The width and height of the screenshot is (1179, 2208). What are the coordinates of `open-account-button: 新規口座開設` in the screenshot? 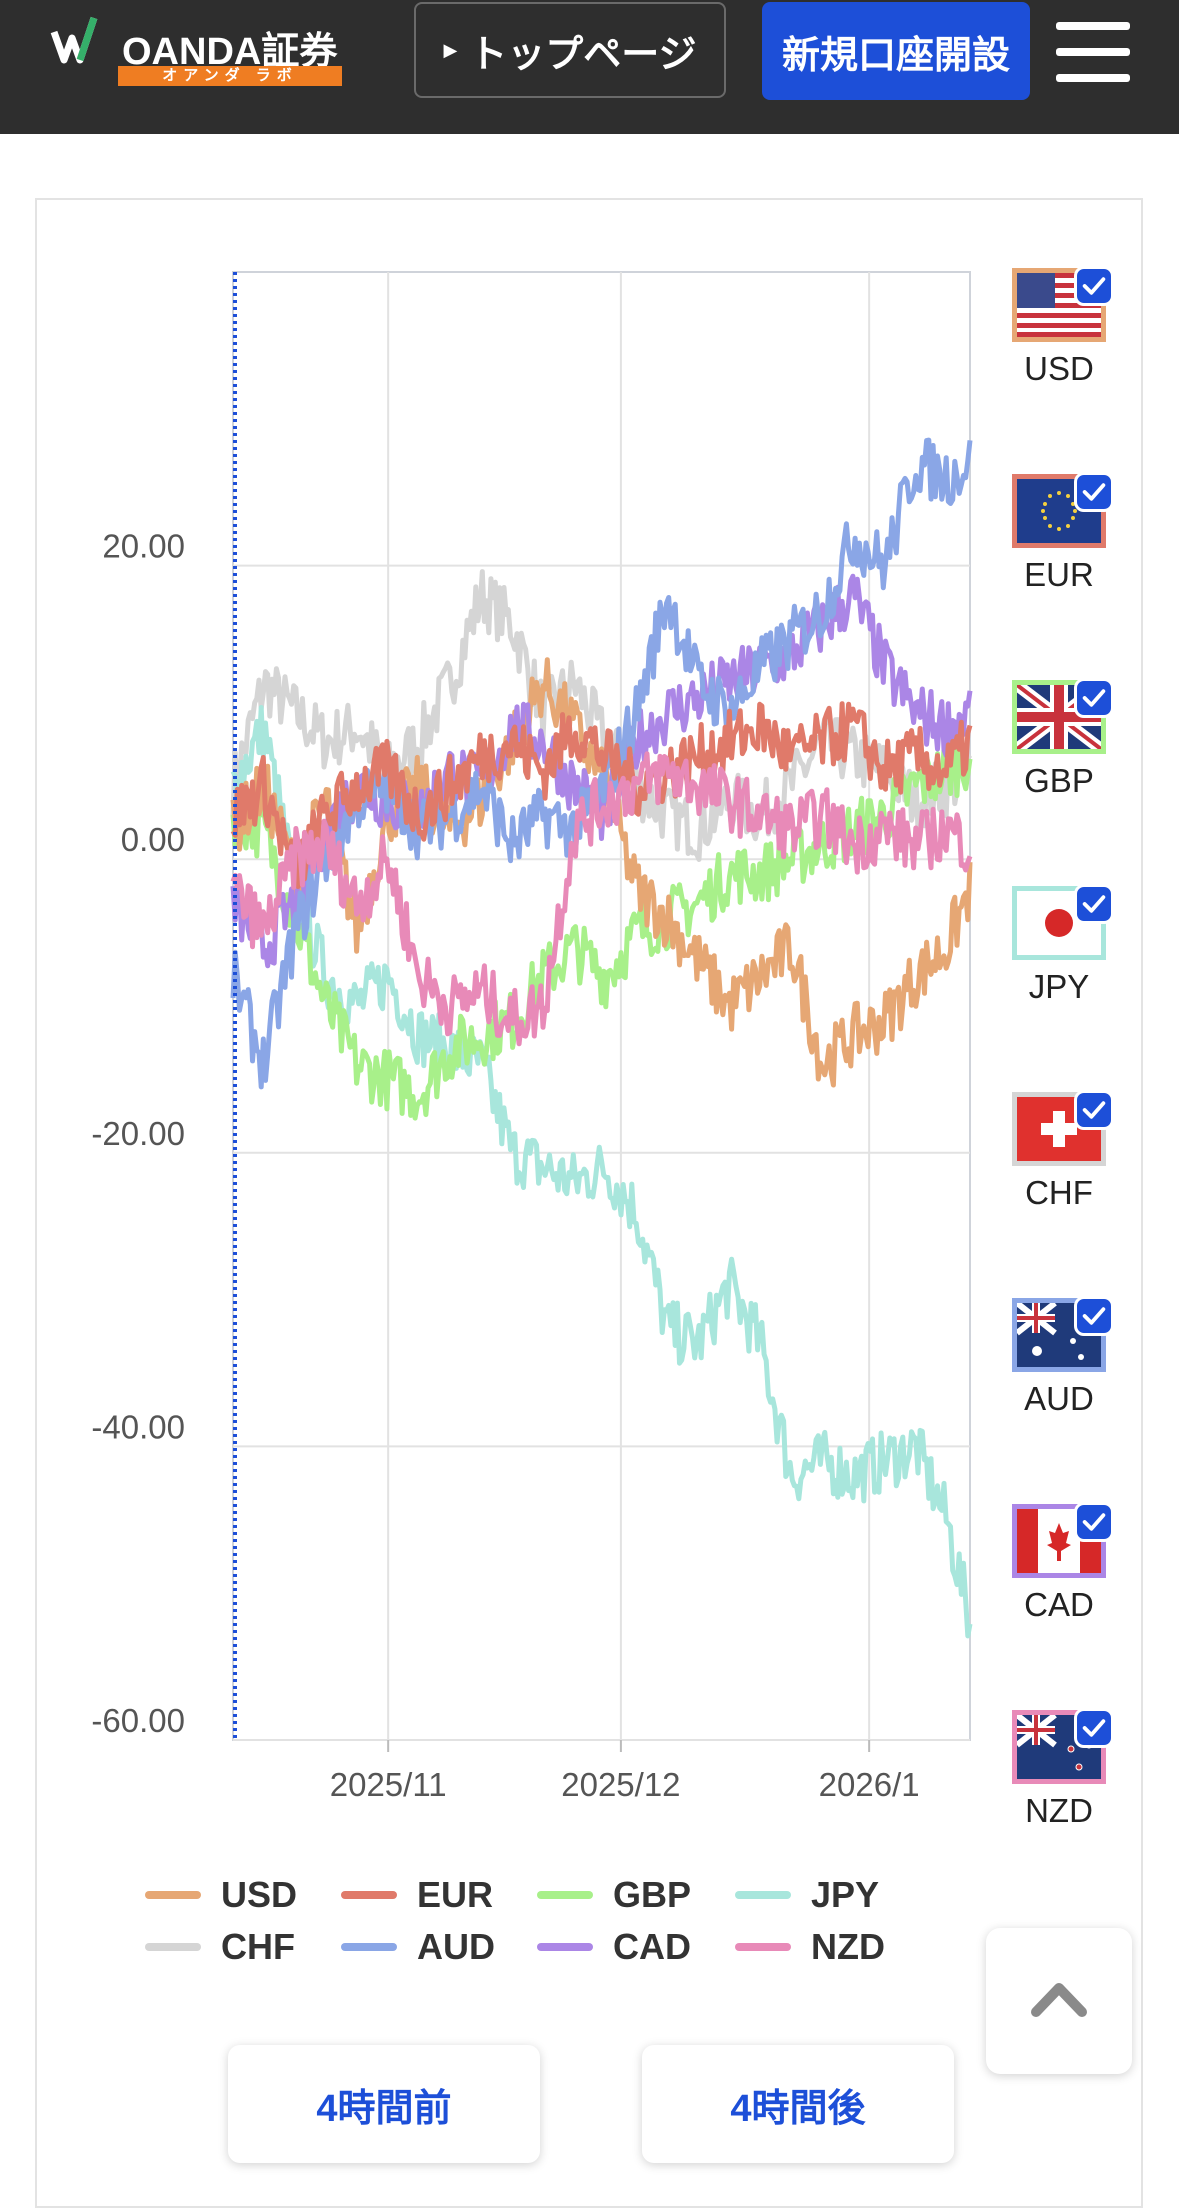 It's located at (896, 51).